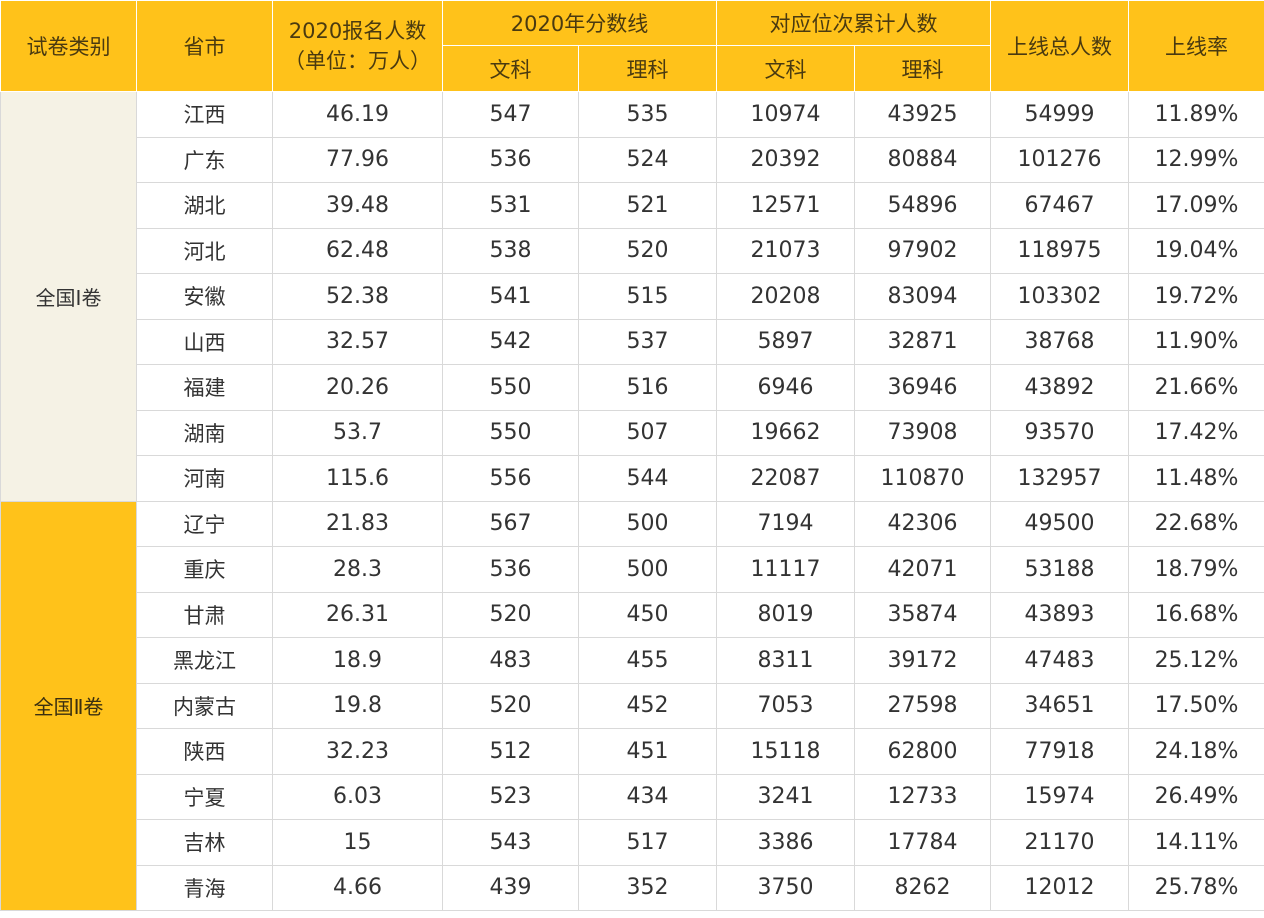  Describe the element at coordinates (1196, 250) in the screenshot. I see `rate-cell: 19.04%` at that location.